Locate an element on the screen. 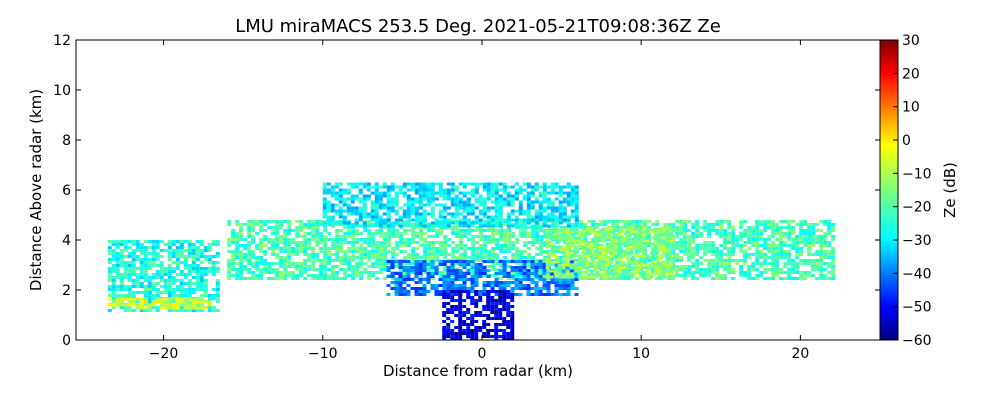 The image size is (1000, 400). y-axis-label: Distance Above radar (km) is located at coordinates (36, 190).